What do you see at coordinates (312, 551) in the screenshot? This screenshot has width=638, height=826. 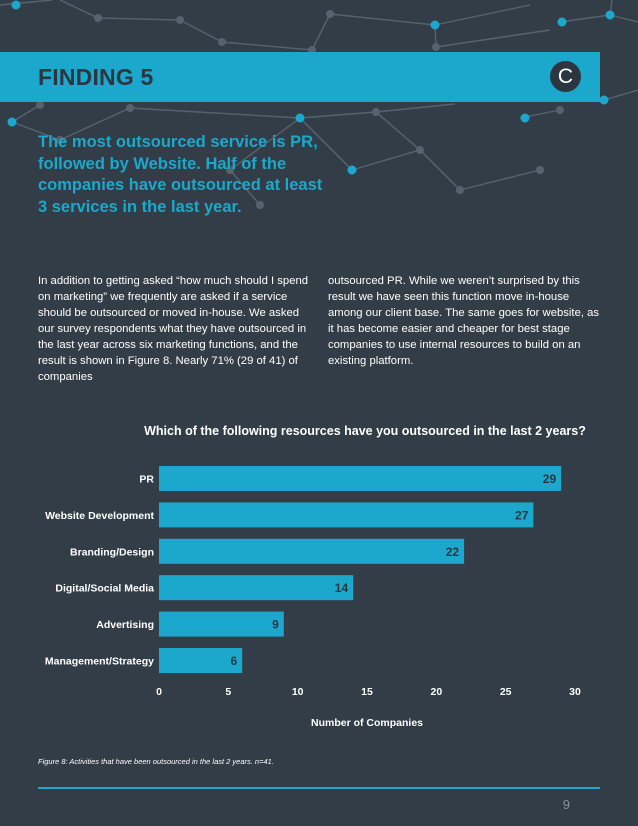 I see `bar-branding-design` at bounding box center [312, 551].